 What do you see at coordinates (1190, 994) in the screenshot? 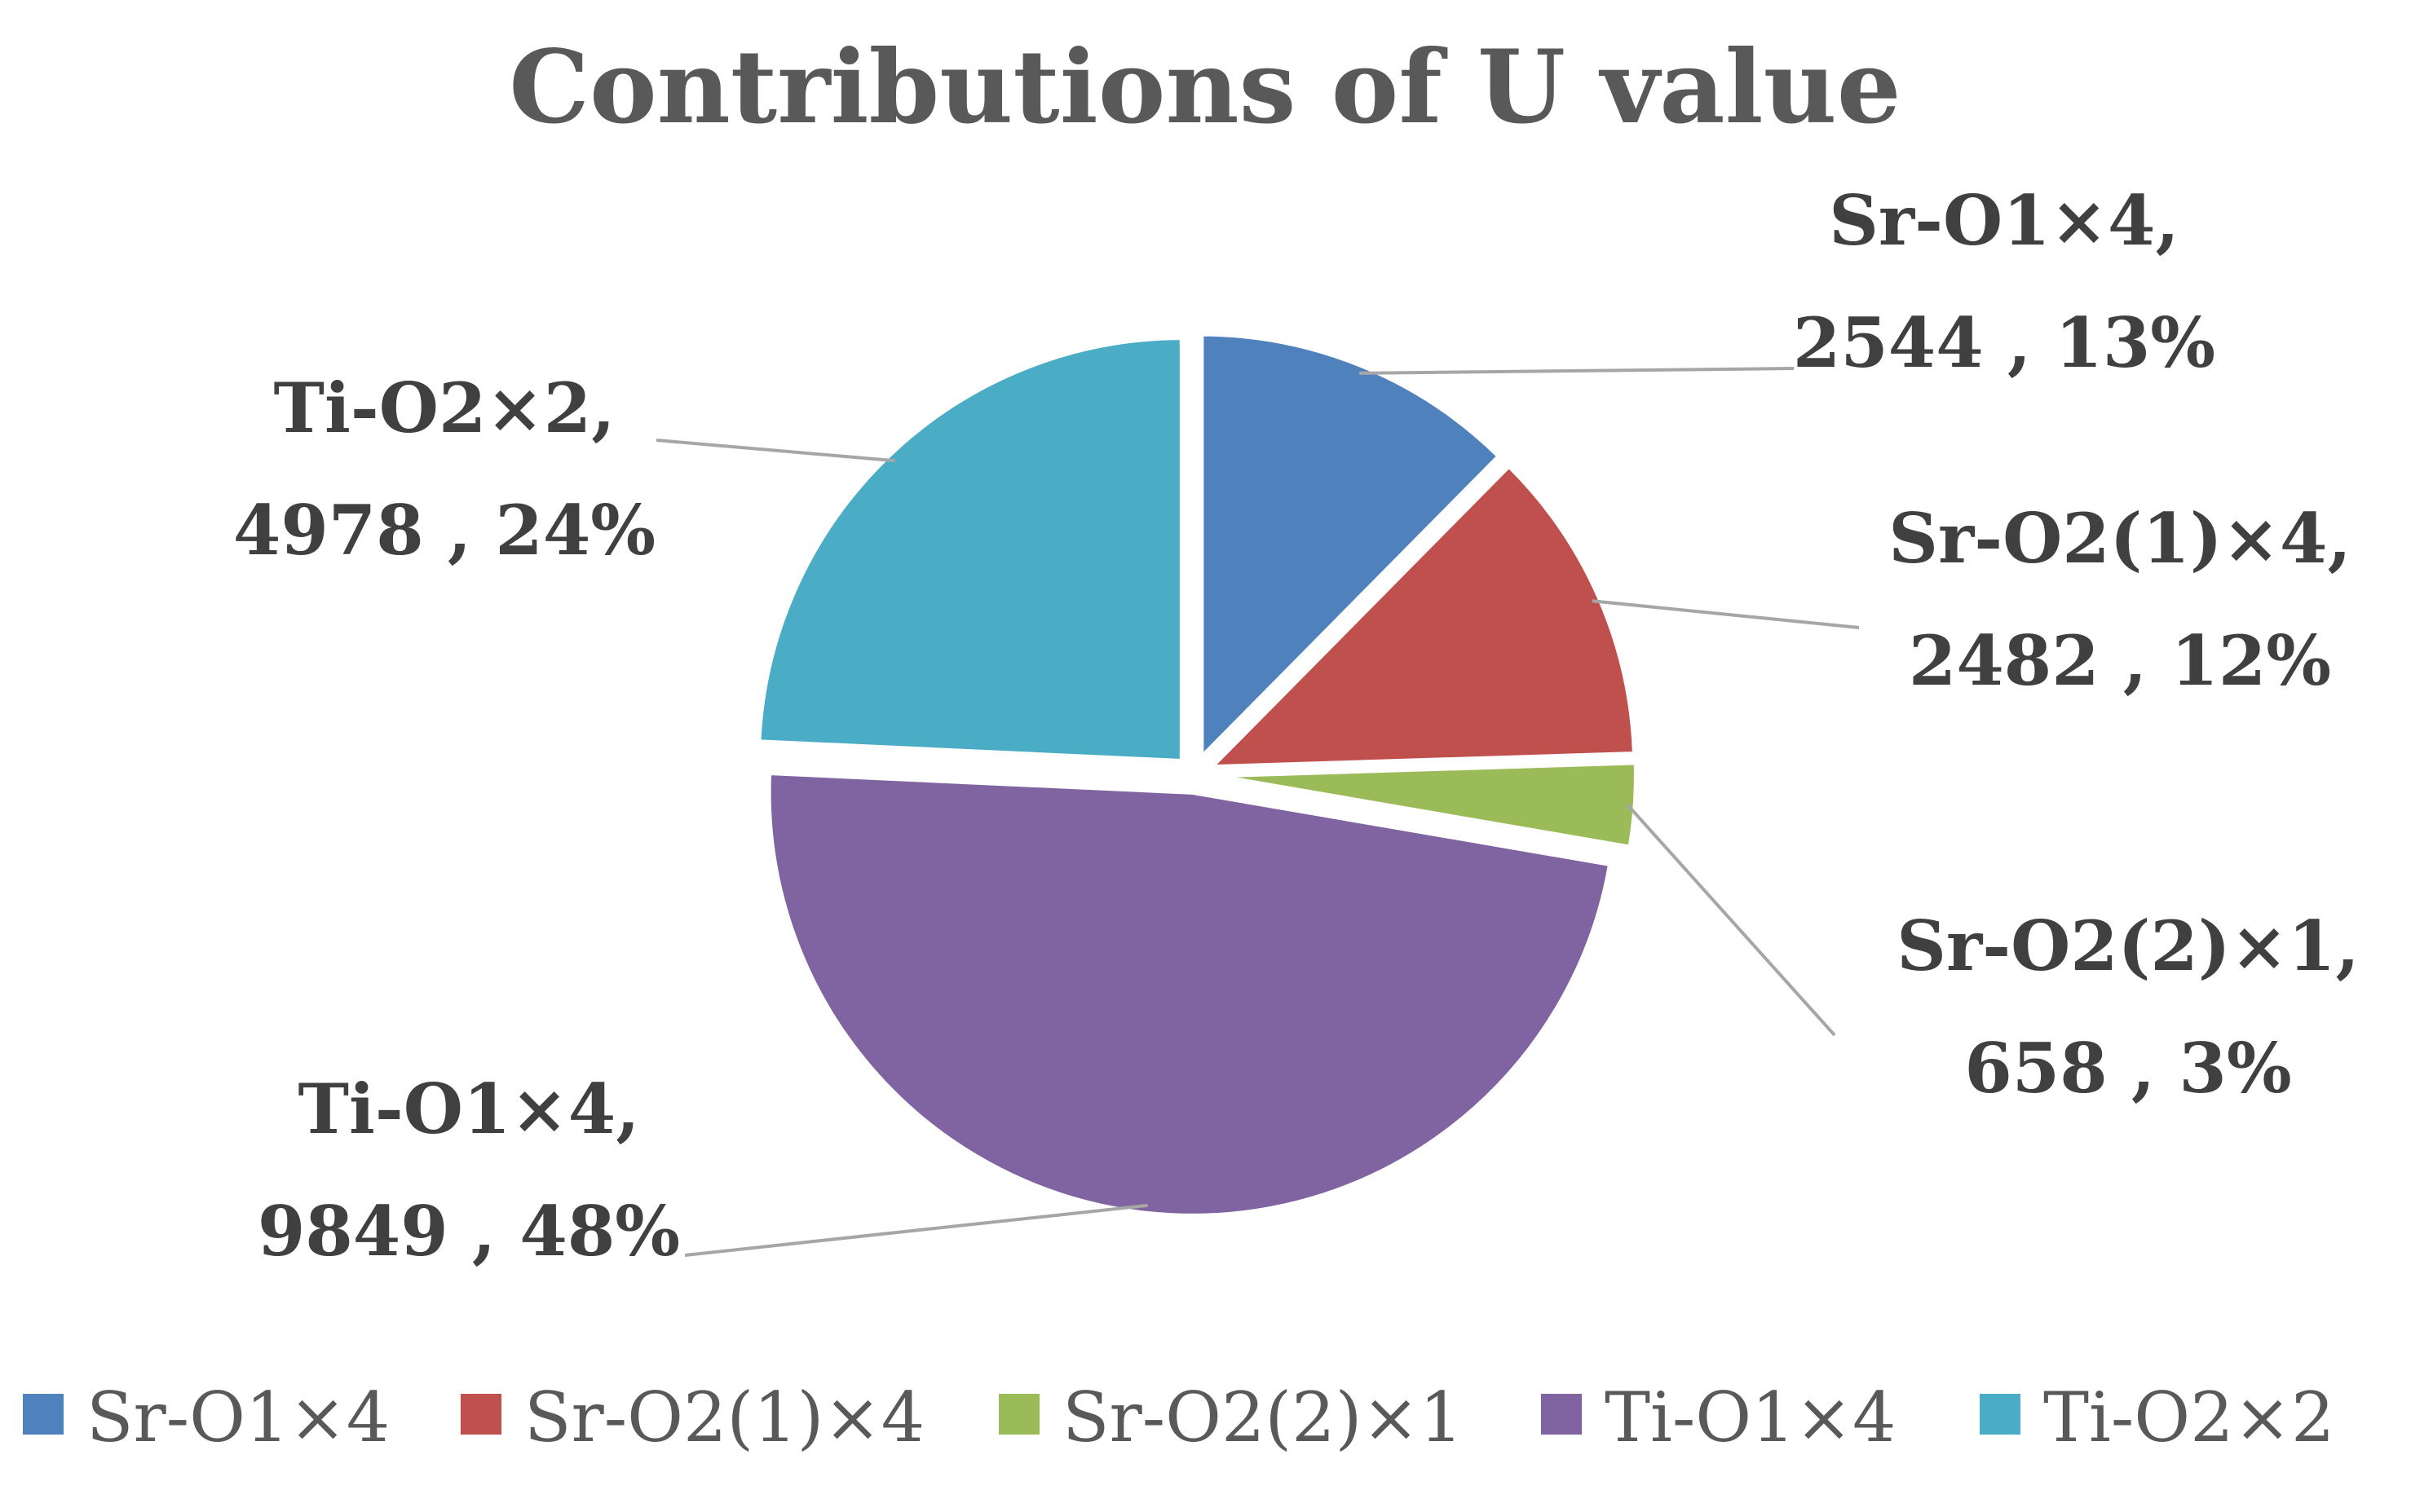
I see `pie-slice-ti-o1x4` at bounding box center [1190, 994].